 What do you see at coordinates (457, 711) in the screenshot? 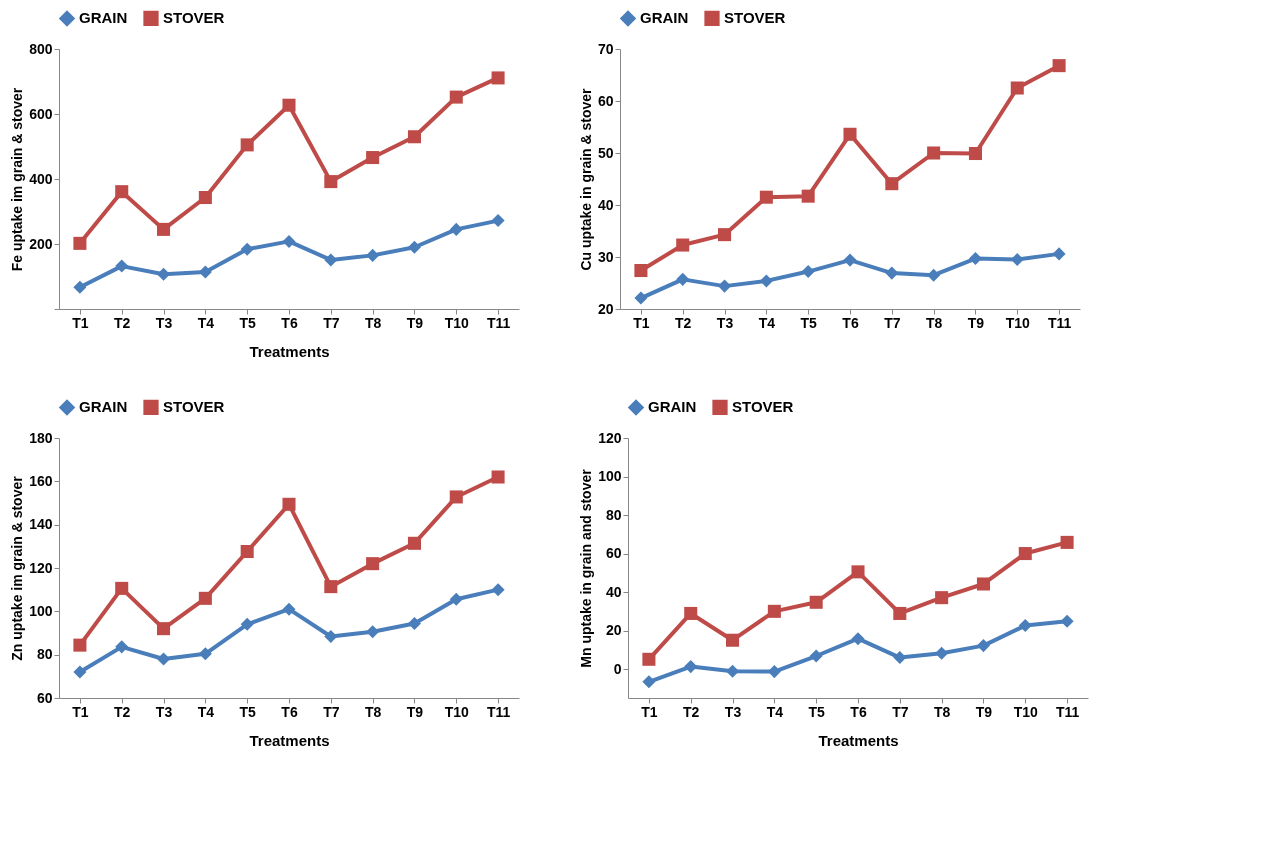
I see `x-tick-label: T10` at bounding box center [457, 711].